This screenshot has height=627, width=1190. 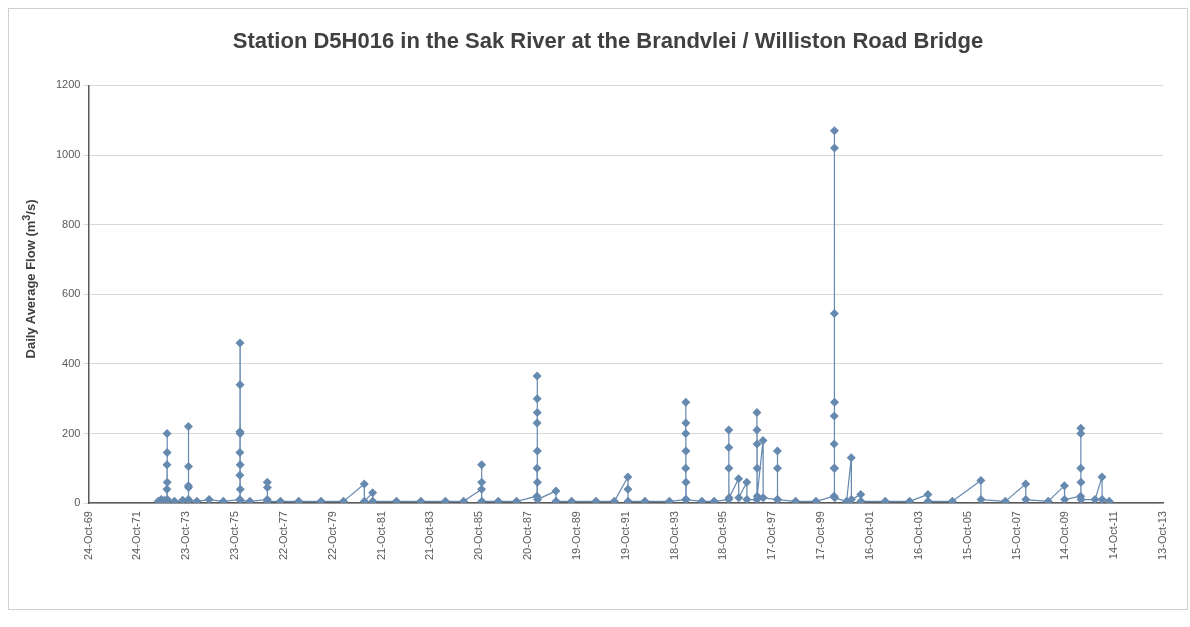 What do you see at coordinates (673, 536) in the screenshot?
I see `x-tick-label: 18-Oct-93` at bounding box center [673, 536].